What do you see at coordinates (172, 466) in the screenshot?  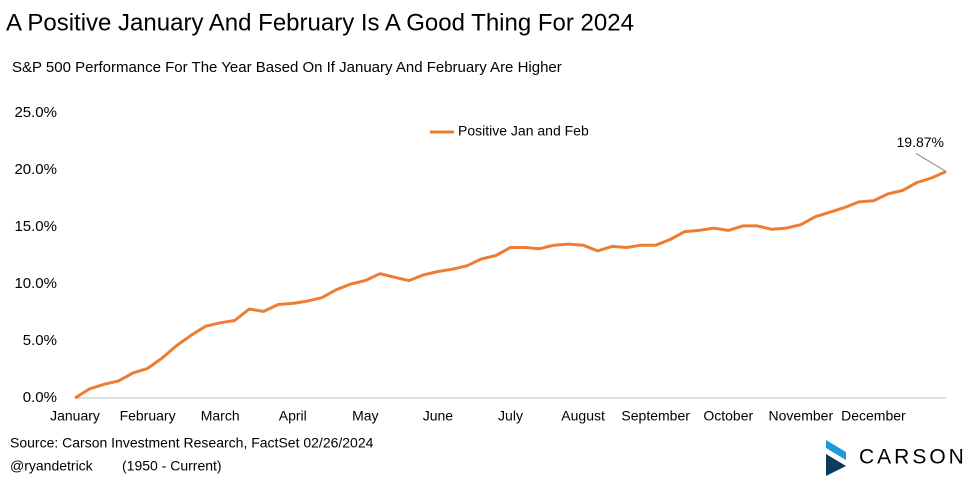 I see `period: (1950 - Current)` at bounding box center [172, 466].